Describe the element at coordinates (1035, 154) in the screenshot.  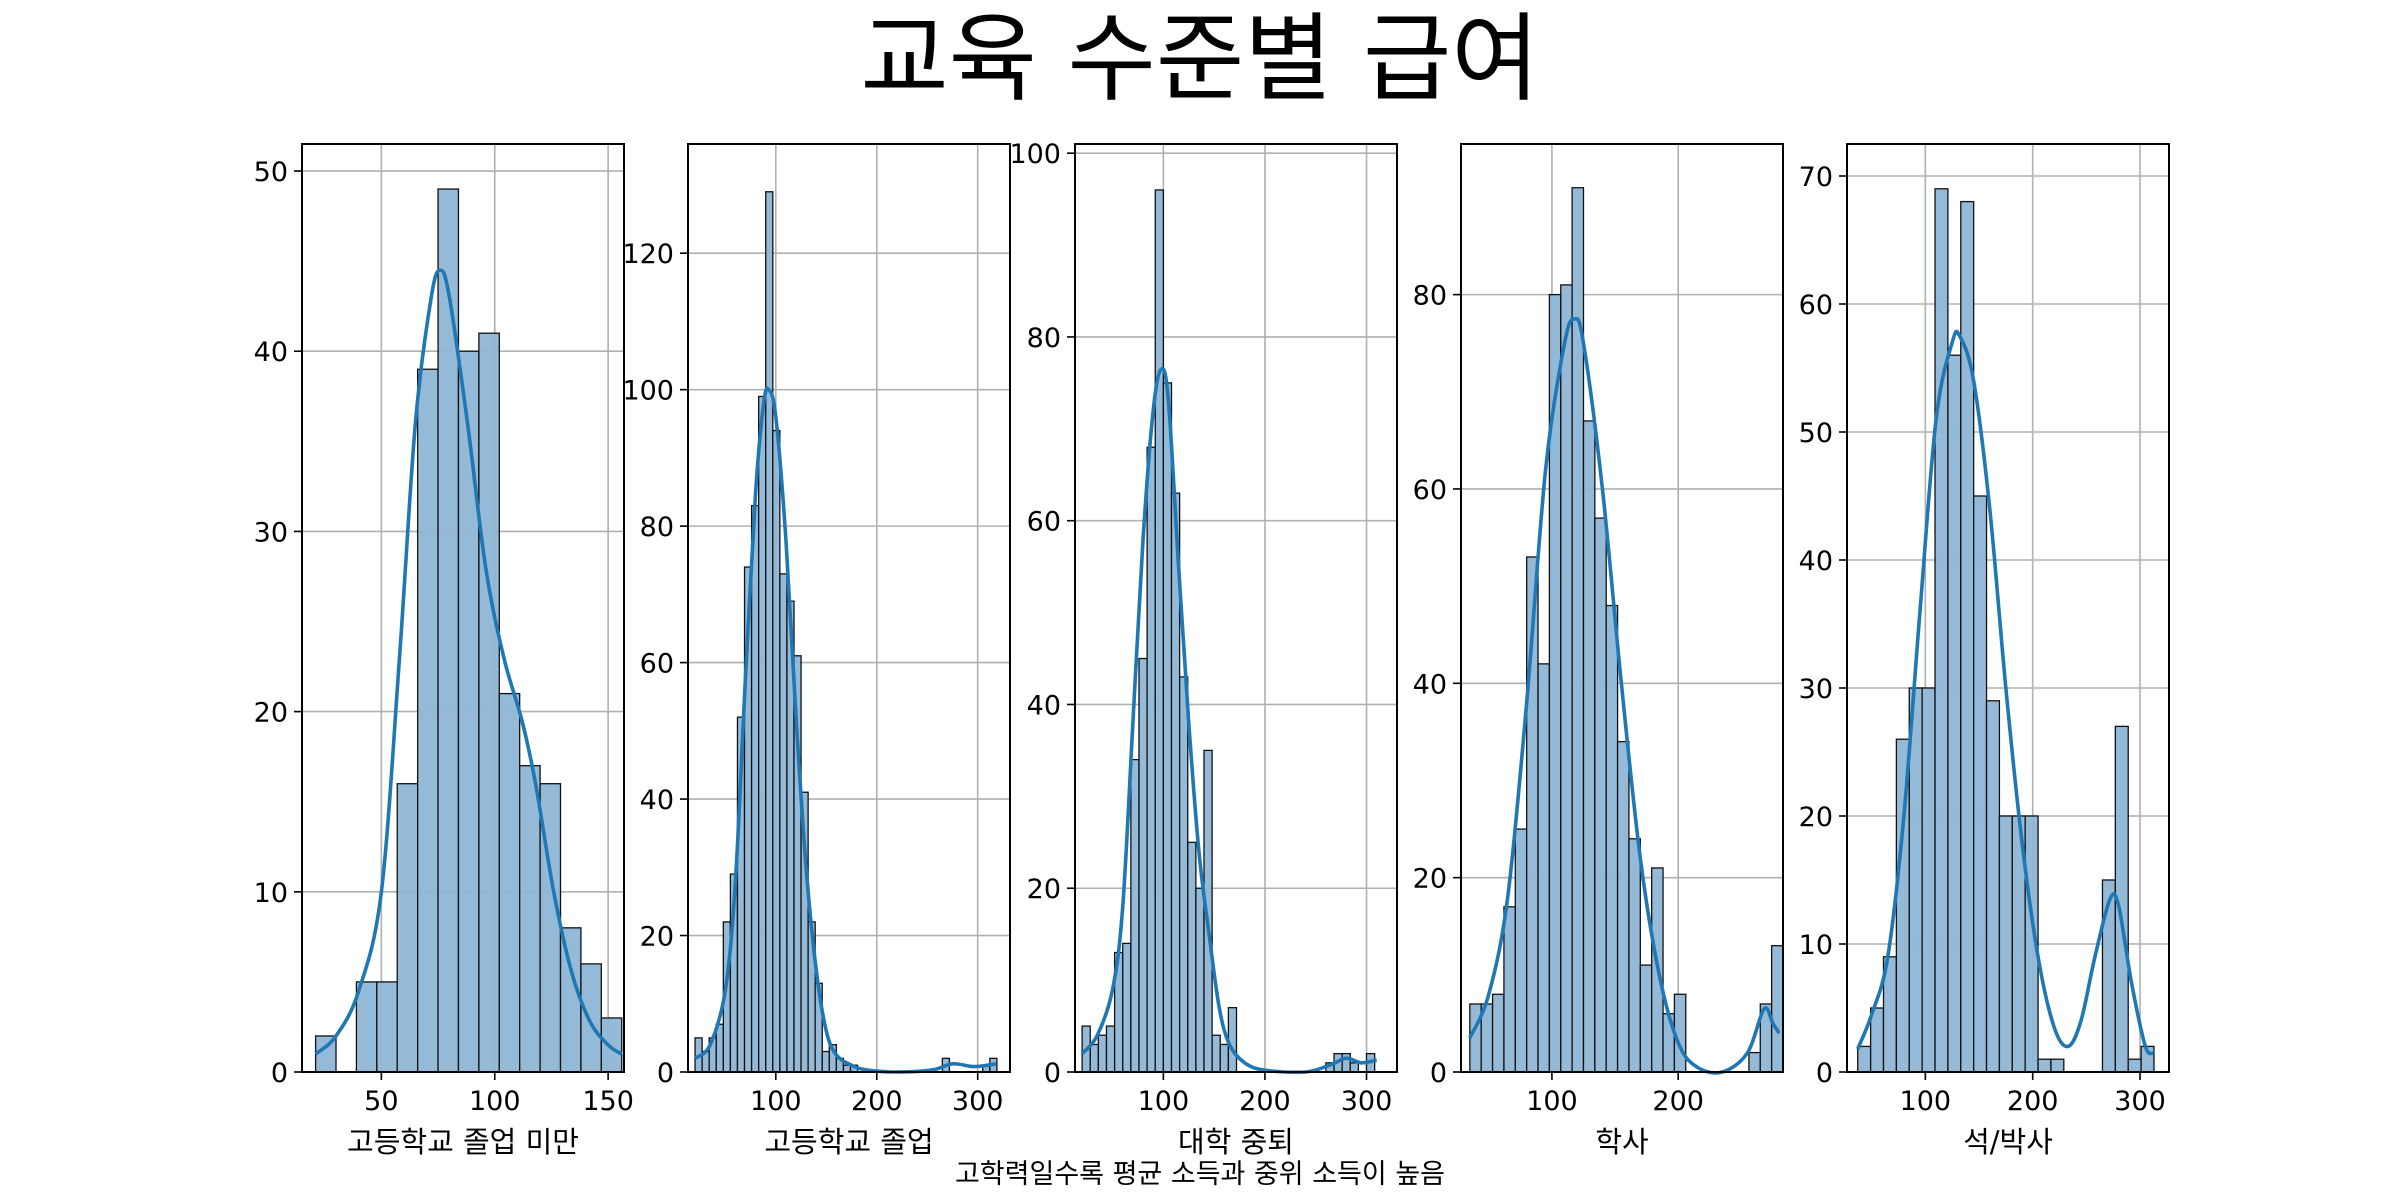
I see `y-tick-label: 100` at that location.